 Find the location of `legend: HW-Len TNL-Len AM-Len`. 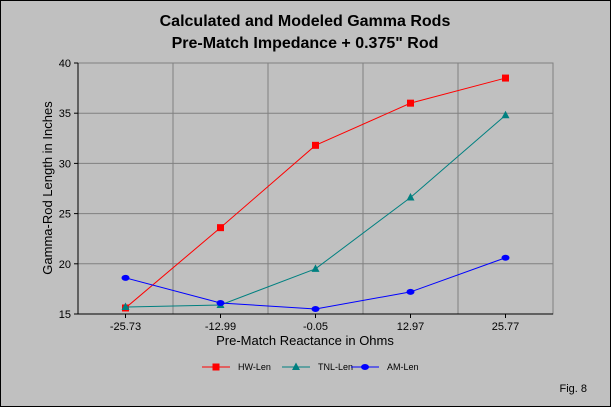

legend: HW-Len TNL-Len AM-Len is located at coordinates (310, 367).